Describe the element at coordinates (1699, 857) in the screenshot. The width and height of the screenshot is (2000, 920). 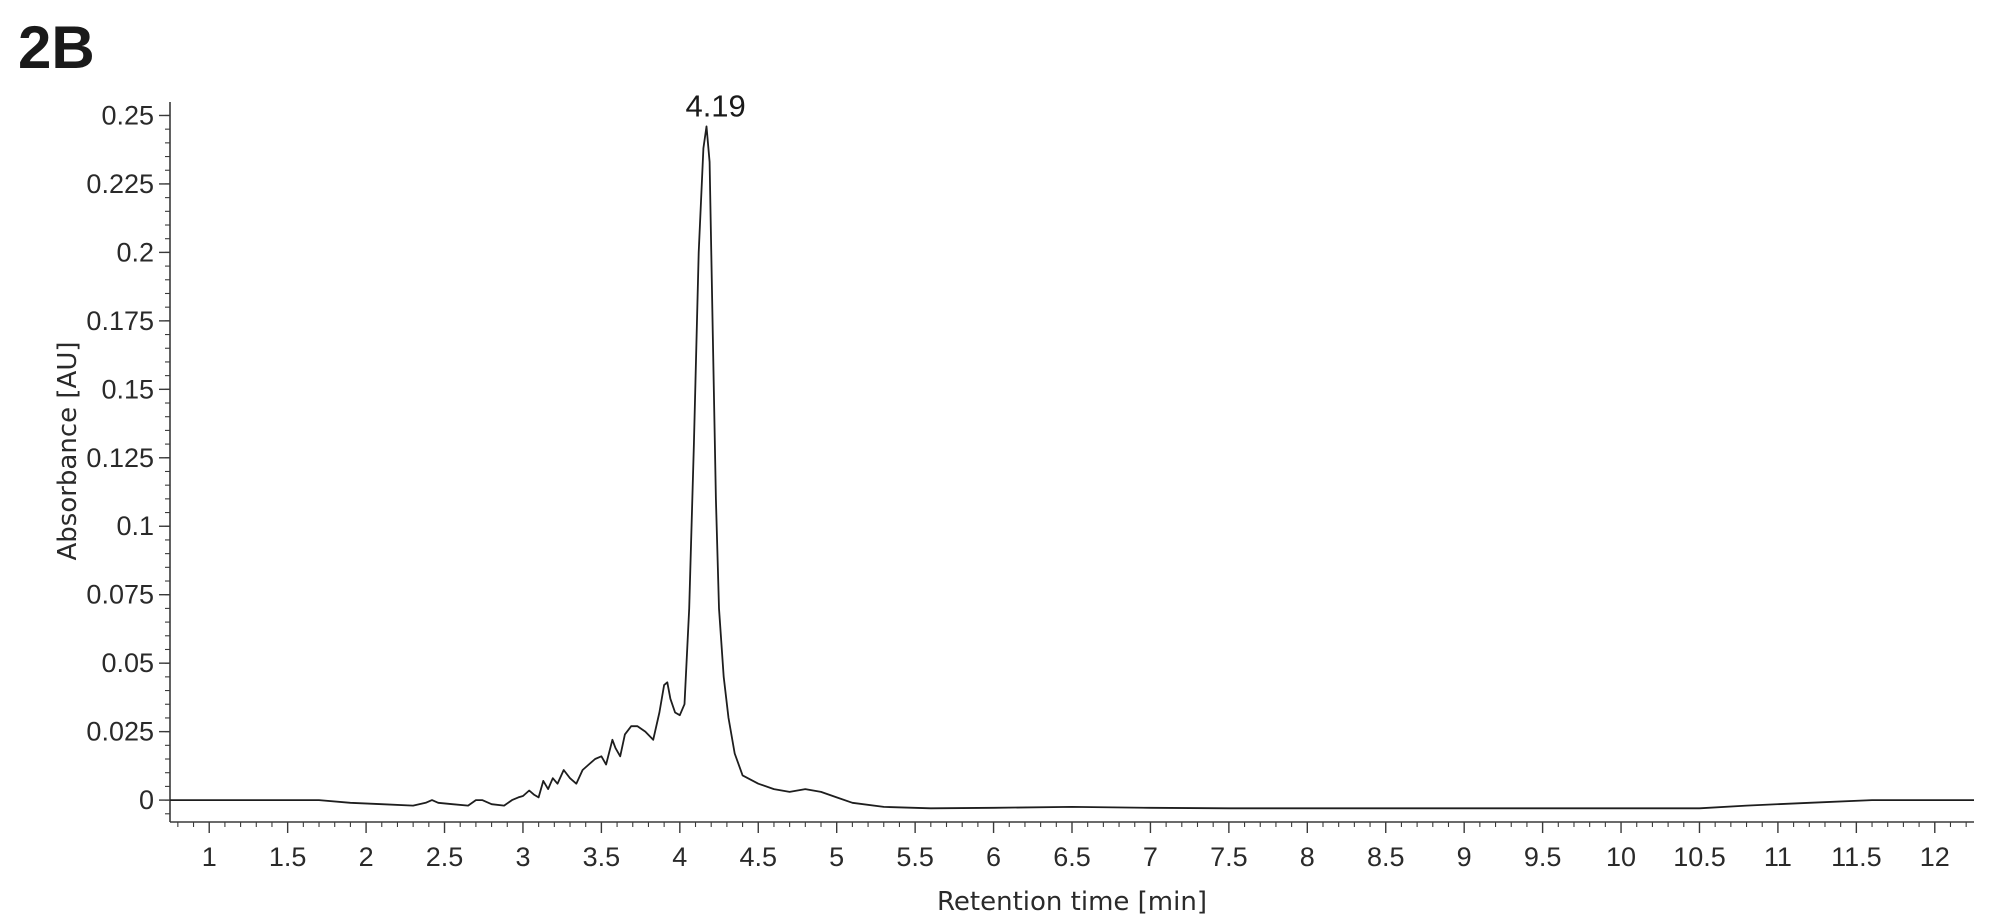
I see `x-tick-label: 10.5` at that location.